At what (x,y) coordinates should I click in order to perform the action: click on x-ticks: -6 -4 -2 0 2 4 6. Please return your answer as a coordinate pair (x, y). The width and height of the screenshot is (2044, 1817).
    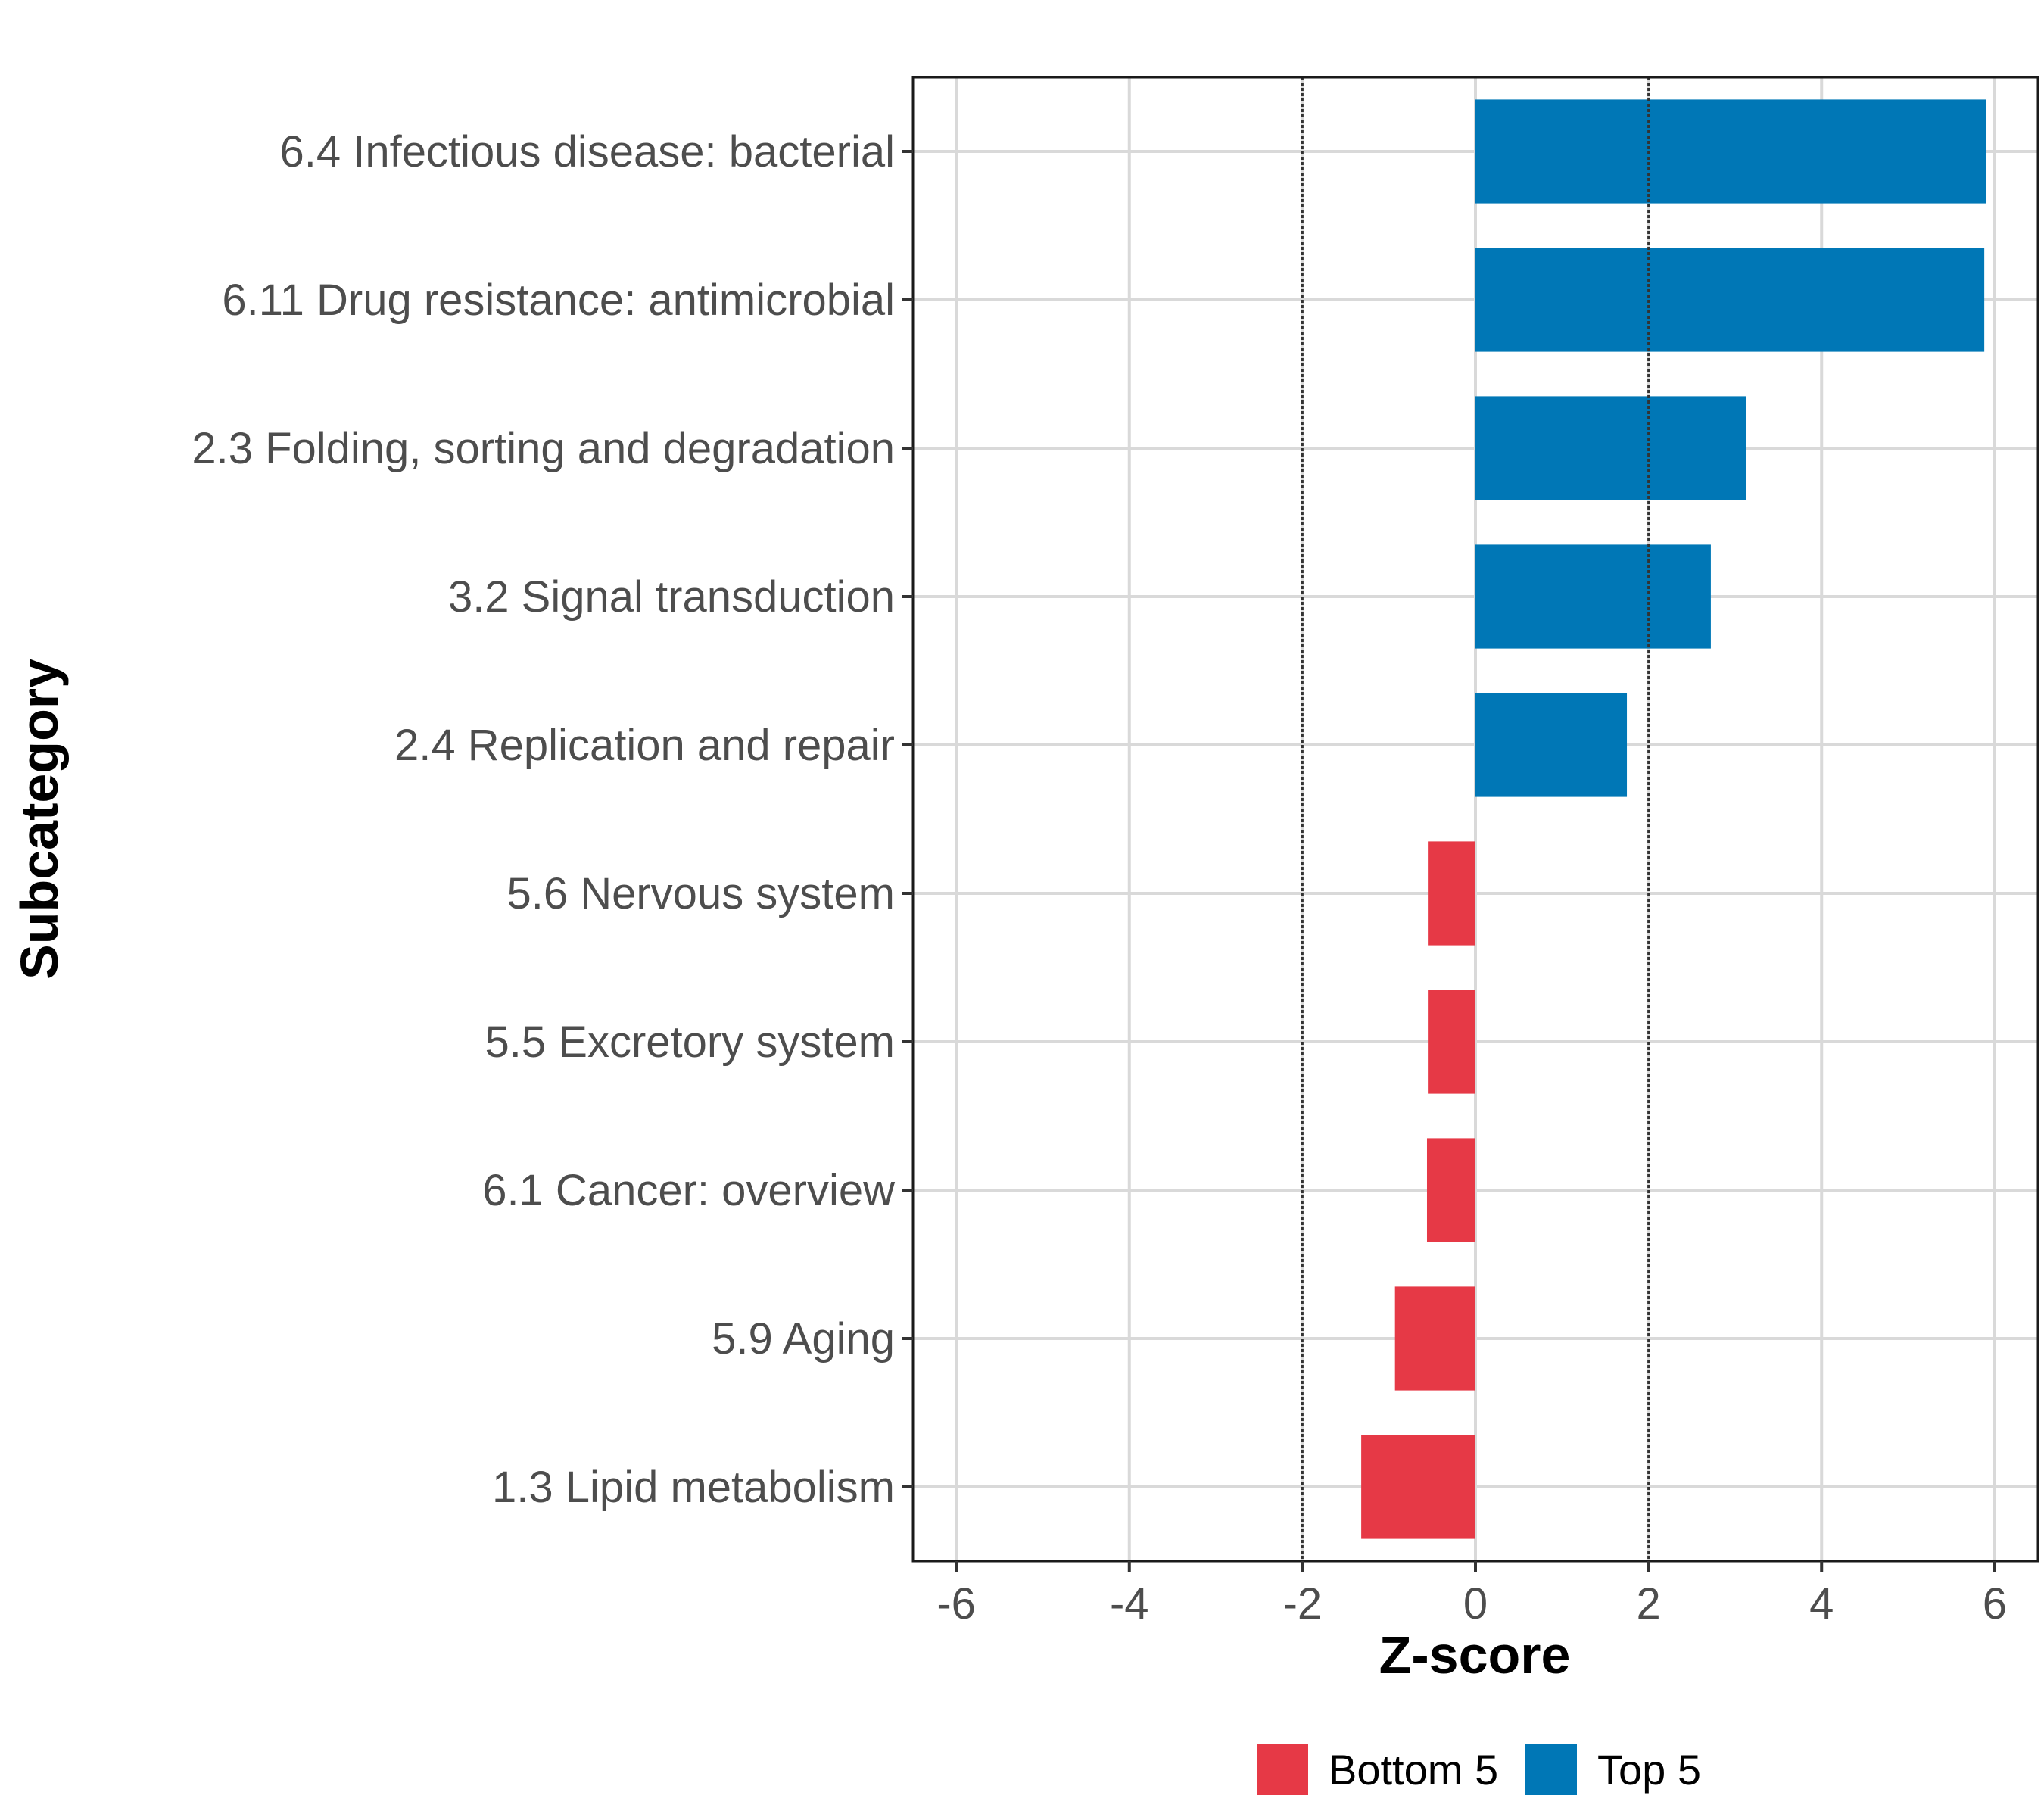
    Looking at the image, I should click on (1471, 1594).